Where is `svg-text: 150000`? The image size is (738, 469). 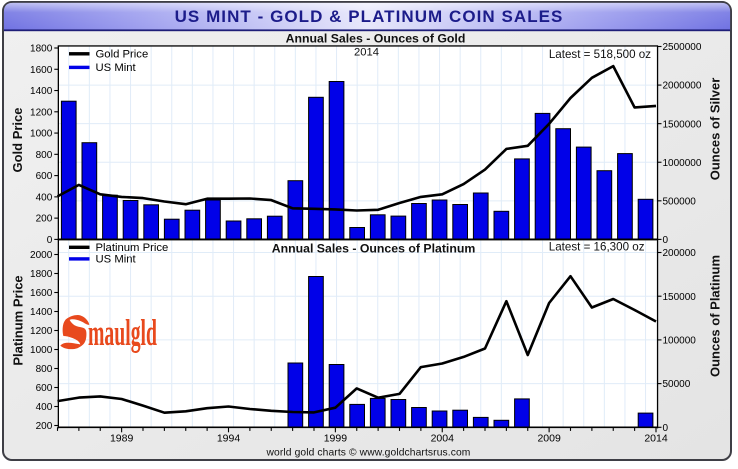
svg-text: 150000 is located at coordinates (680, 297).